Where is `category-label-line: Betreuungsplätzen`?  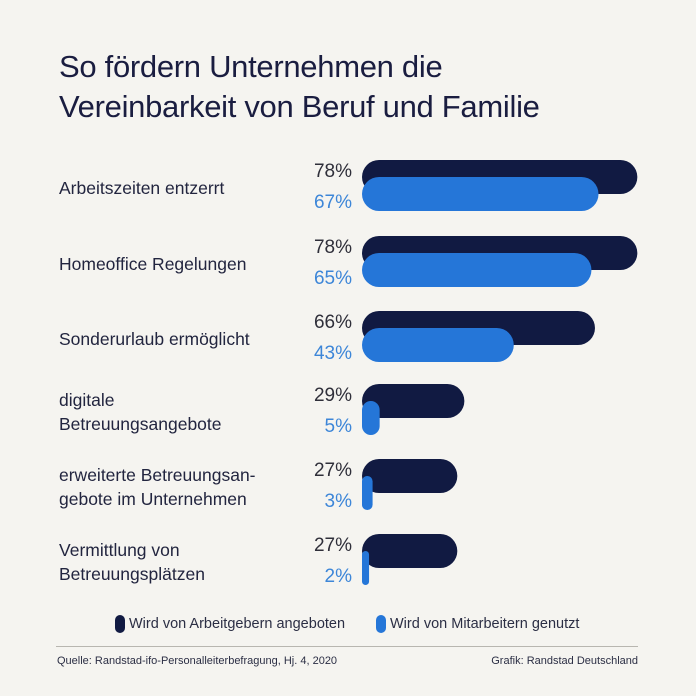 category-label-line: Betreuungsplätzen is located at coordinates (132, 574).